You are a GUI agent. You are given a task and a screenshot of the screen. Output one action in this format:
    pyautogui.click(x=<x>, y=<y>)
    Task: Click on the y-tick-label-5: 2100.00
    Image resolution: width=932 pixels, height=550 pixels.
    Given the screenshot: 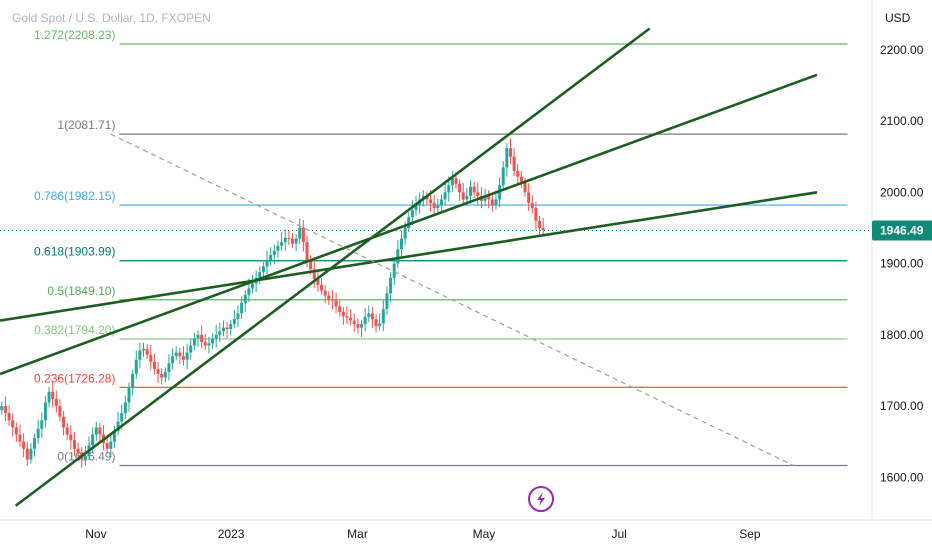 What is the action you would take?
    pyautogui.click(x=902, y=121)
    